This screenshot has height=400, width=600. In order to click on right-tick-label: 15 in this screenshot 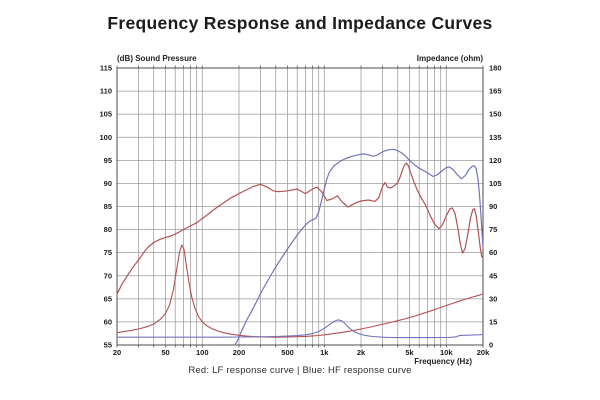, I will do `click(493, 321)`.